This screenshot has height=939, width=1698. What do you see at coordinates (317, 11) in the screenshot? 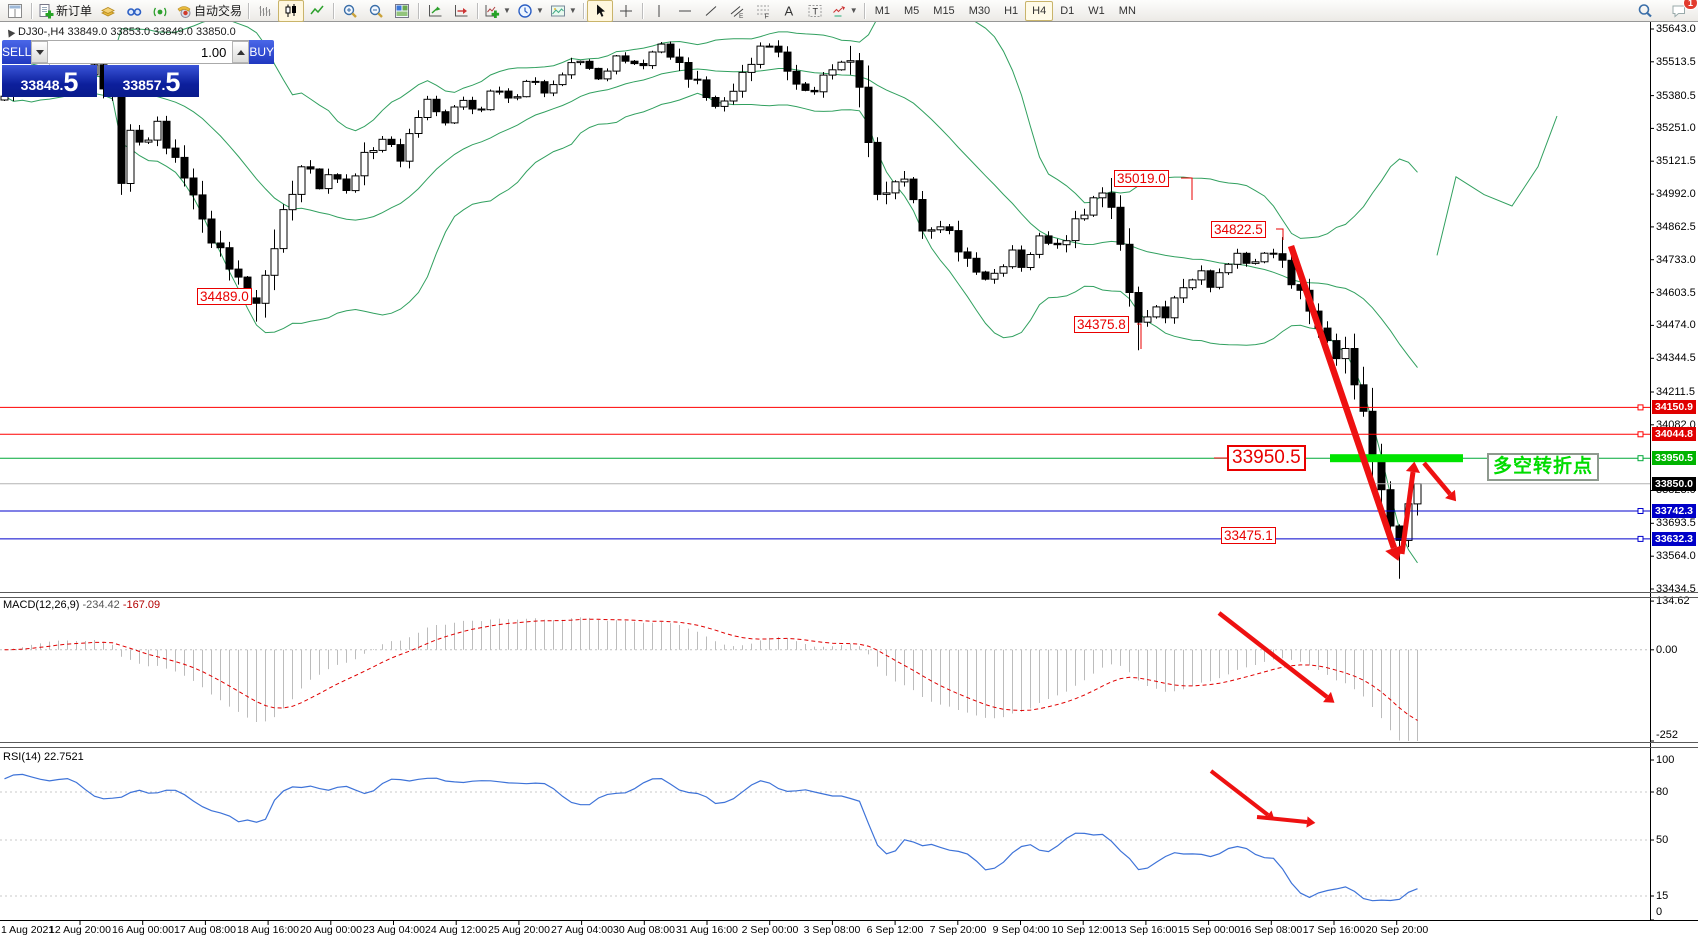
I see `line-chart-mode-button` at bounding box center [317, 11].